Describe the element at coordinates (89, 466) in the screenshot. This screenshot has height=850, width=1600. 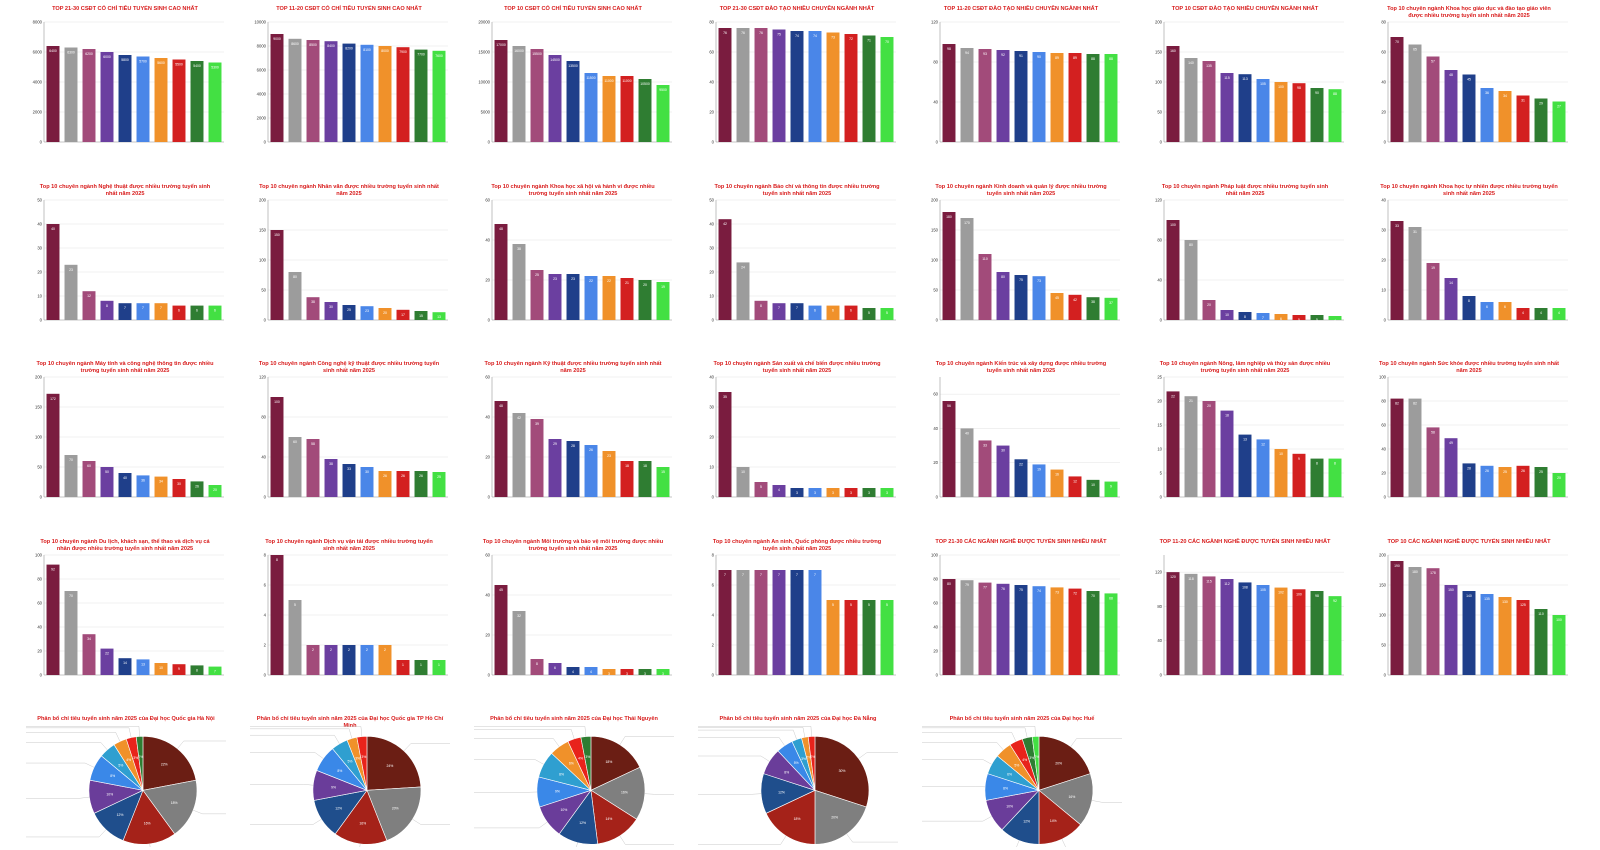
I see `bar-value-label: 60` at that location.